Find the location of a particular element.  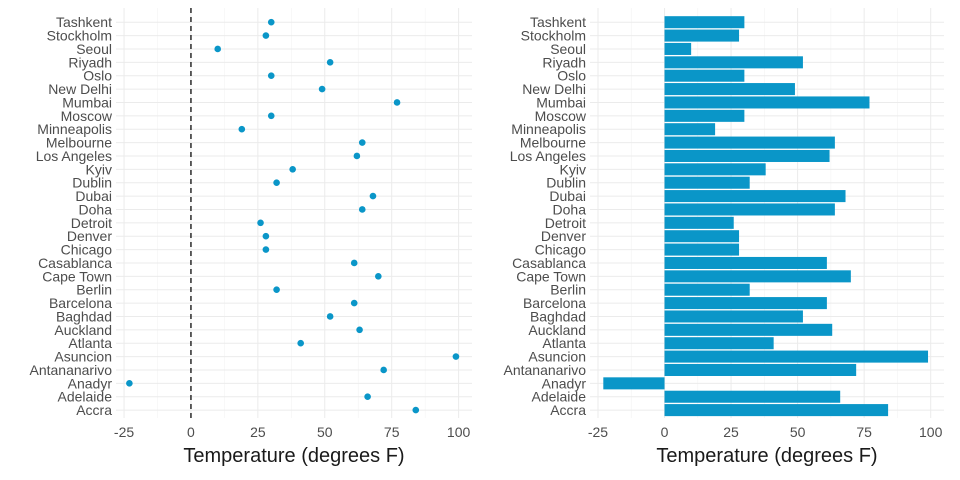

bar-adelaide is located at coordinates (752, 396).